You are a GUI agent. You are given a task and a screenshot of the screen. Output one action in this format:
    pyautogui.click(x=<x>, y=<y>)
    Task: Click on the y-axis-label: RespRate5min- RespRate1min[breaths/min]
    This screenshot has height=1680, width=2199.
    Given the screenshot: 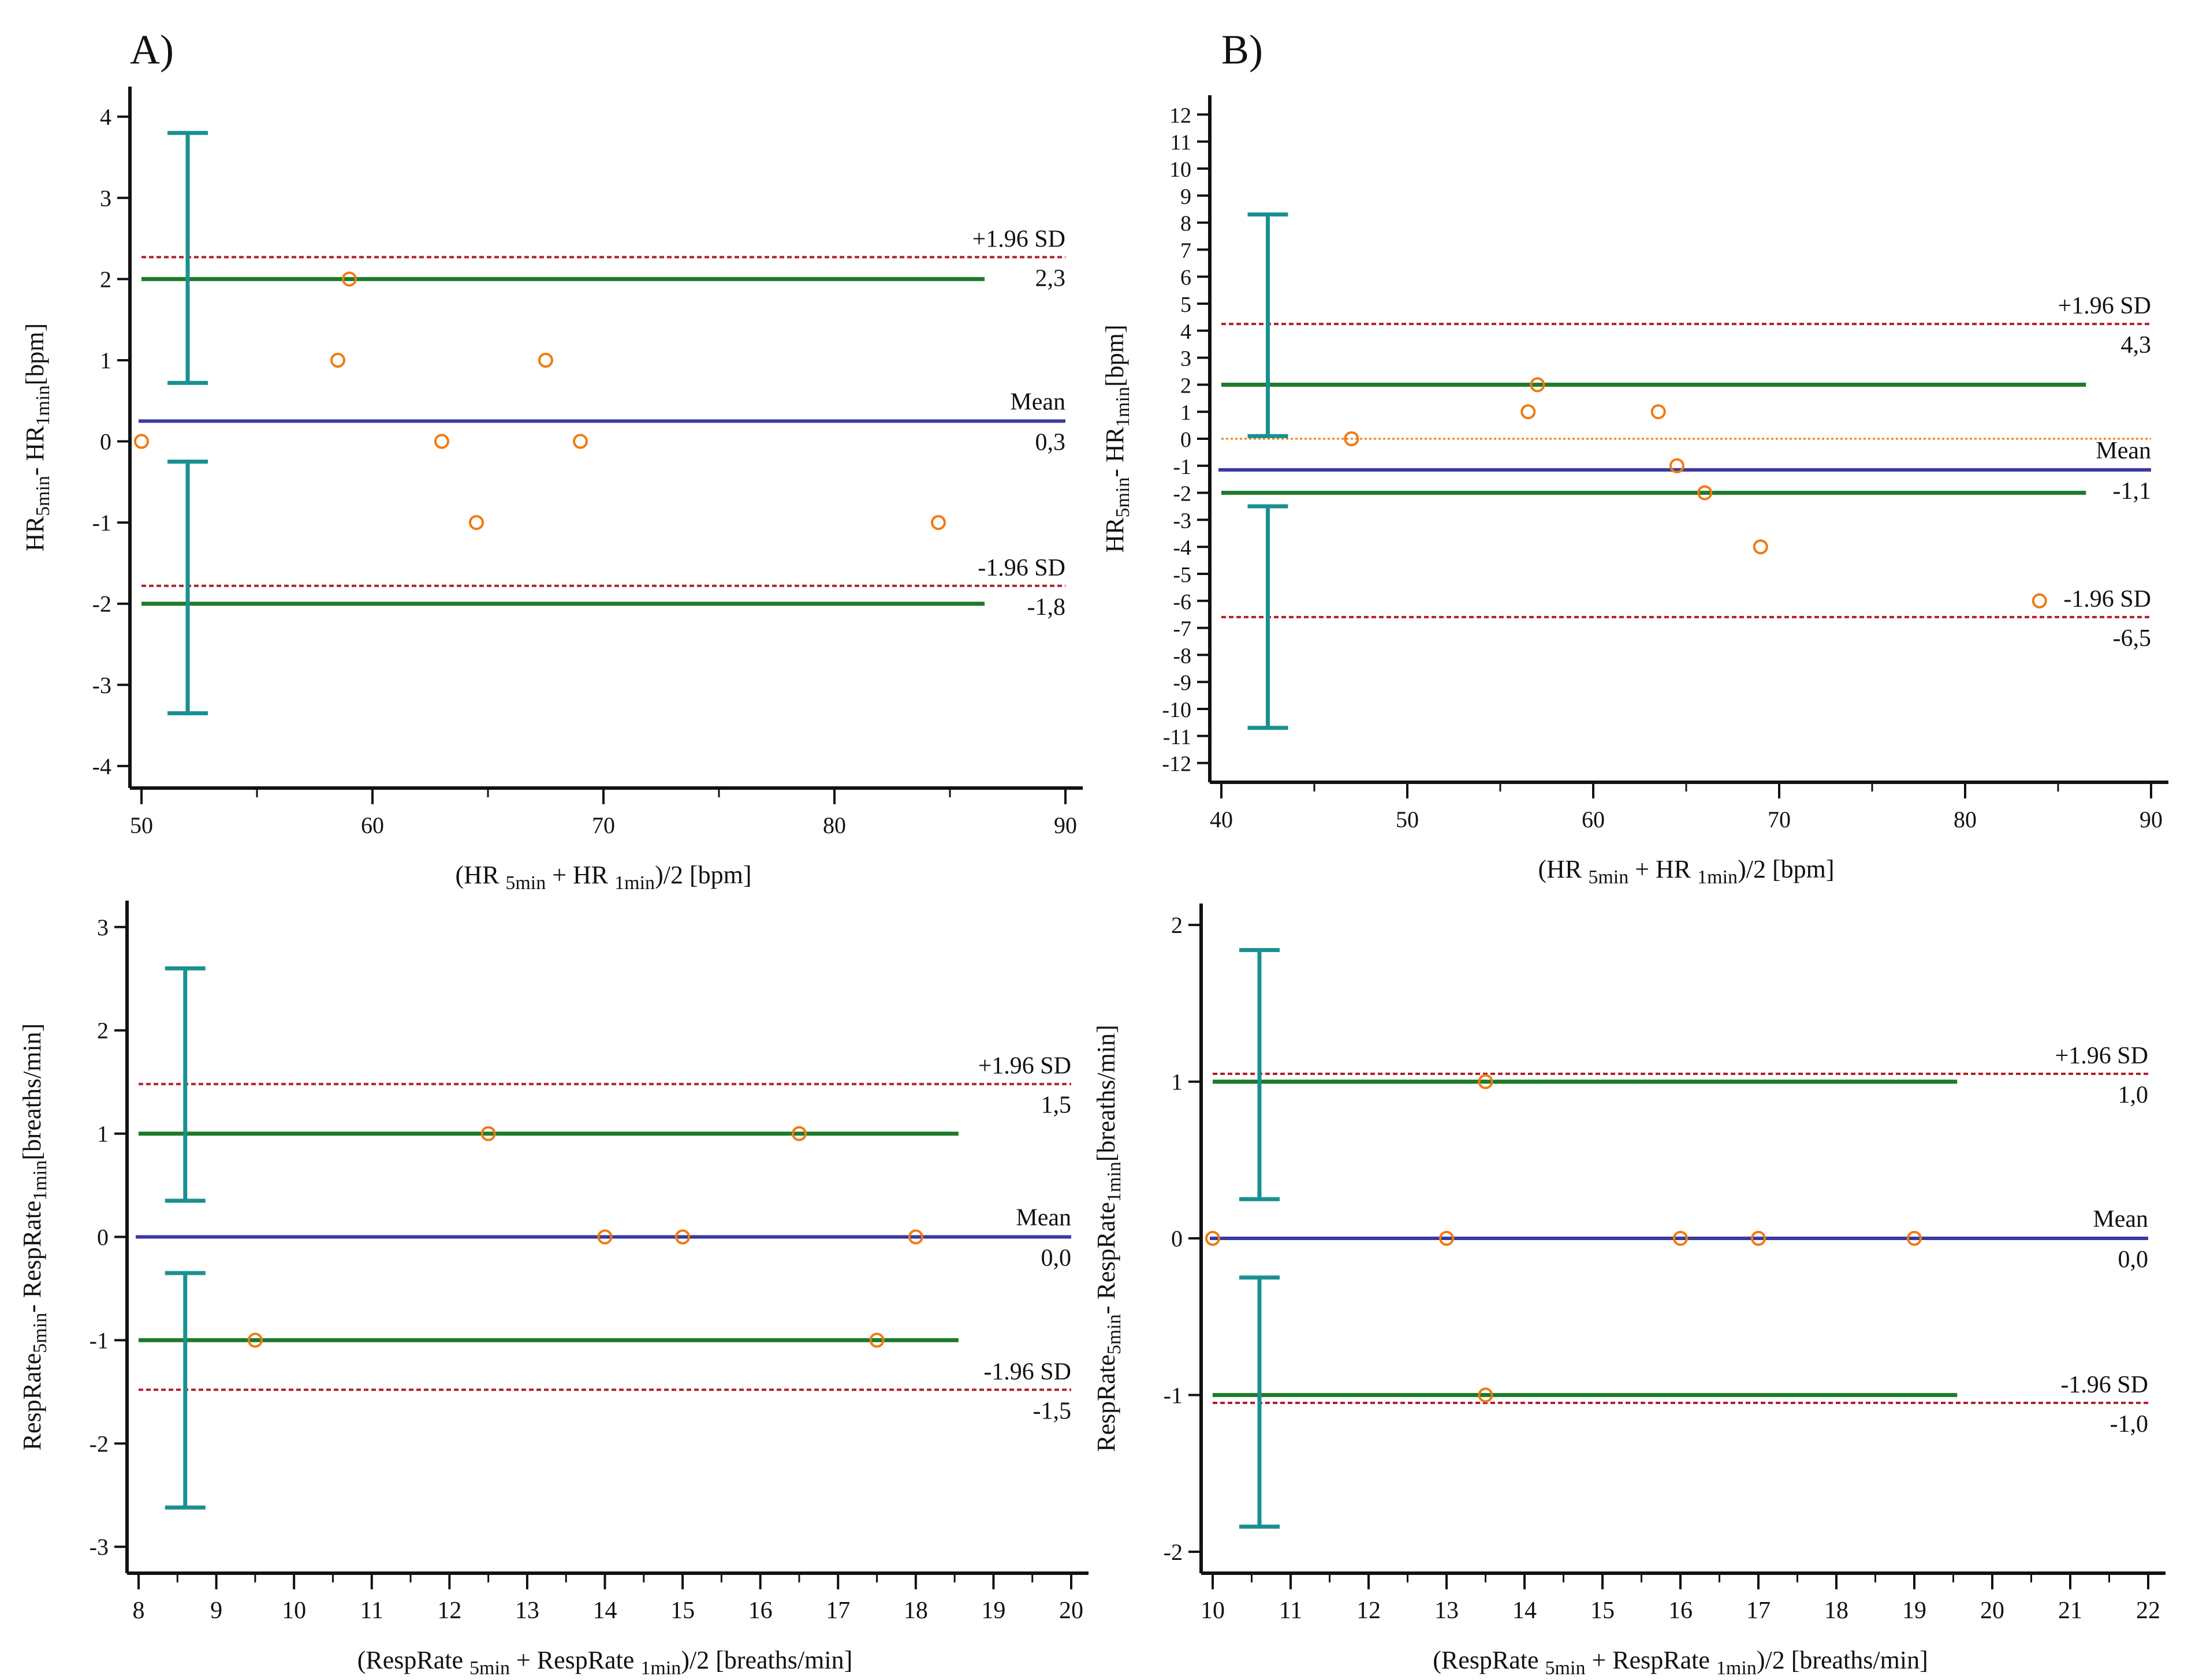 What is the action you would take?
    pyautogui.click(x=34, y=1237)
    